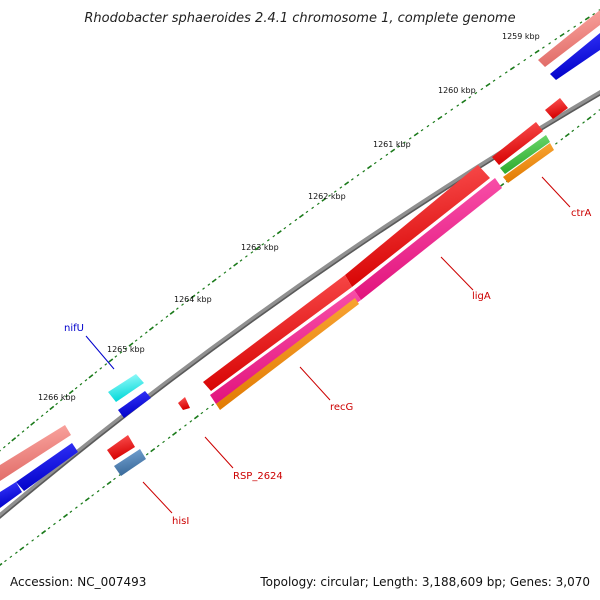 The width and height of the screenshot is (600, 600). What do you see at coordinates (219, 452) in the screenshot?
I see `leader-line-RSP2624` at bounding box center [219, 452].